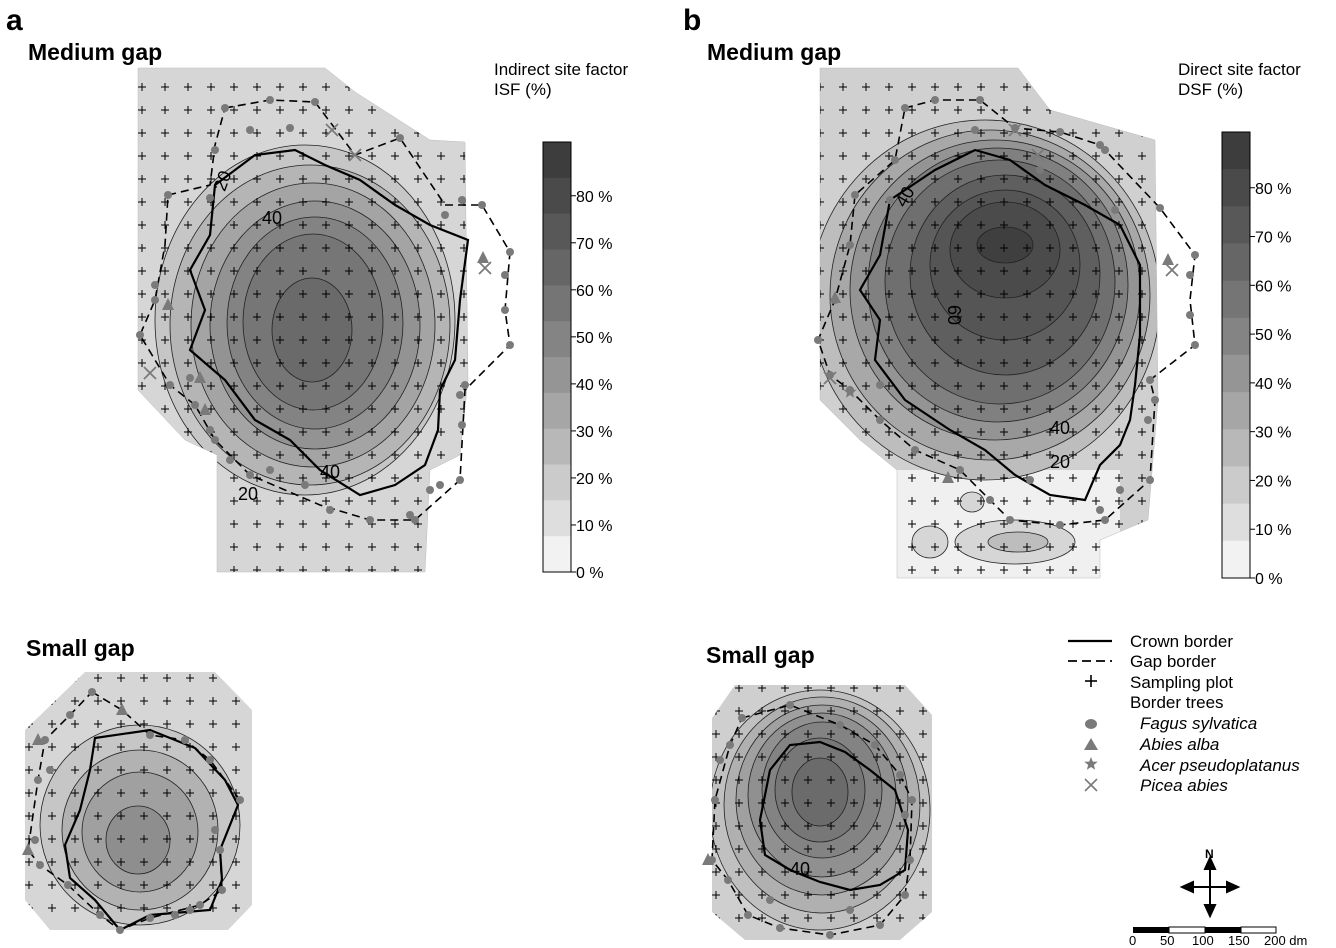 The width and height of the screenshot is (1336, 948). I want to click on panel-b-crown-border, so click(1000, 325).